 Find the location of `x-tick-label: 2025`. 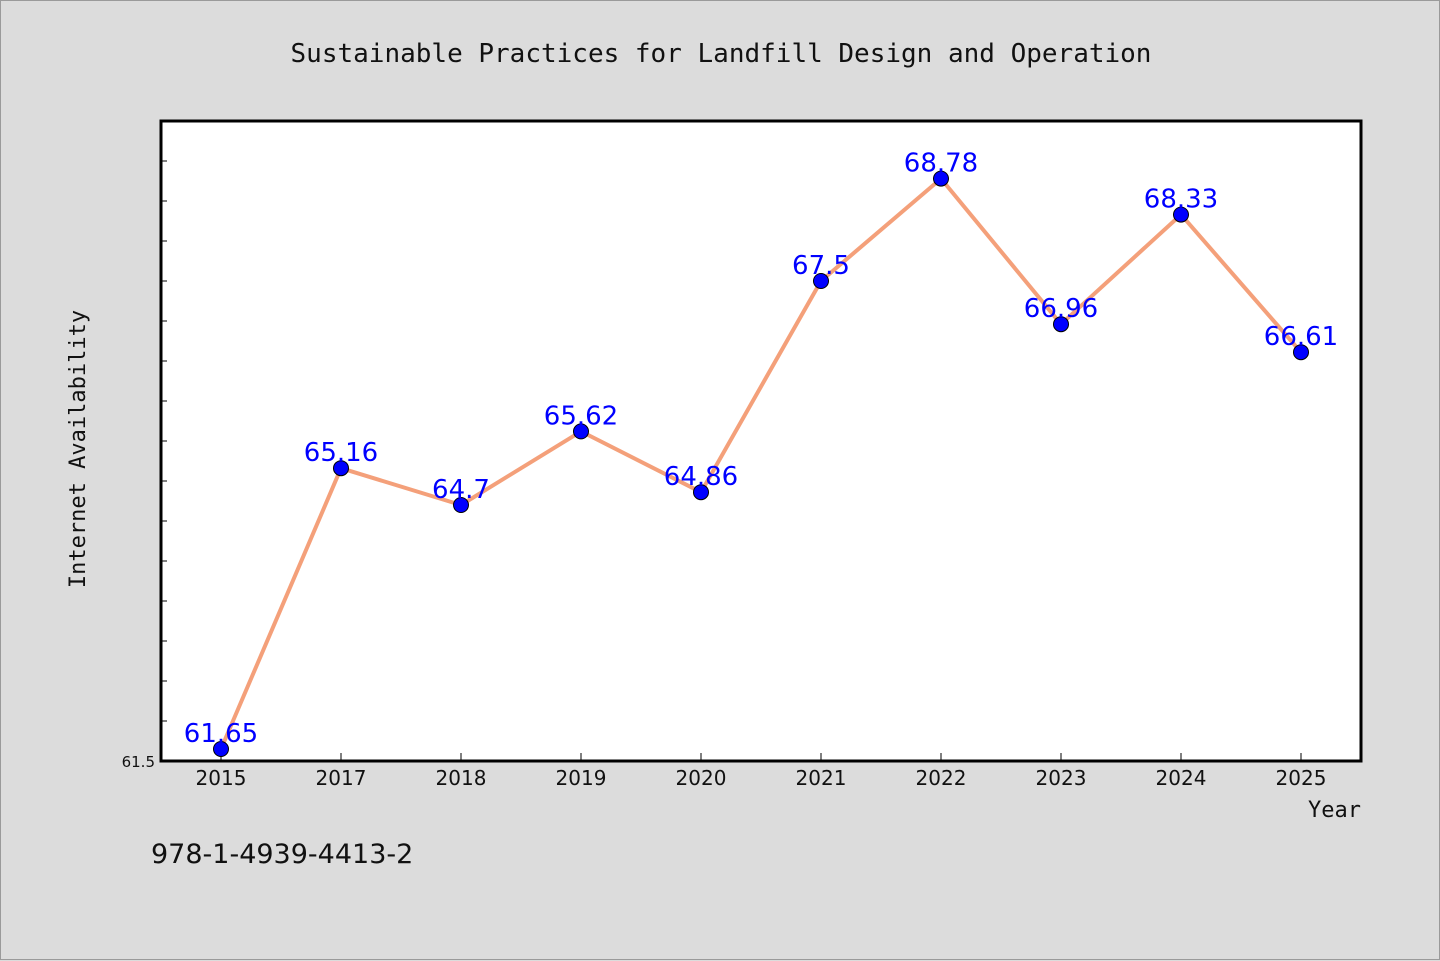

x-tick-label: 2025 is located at coordinates (1301, 778).